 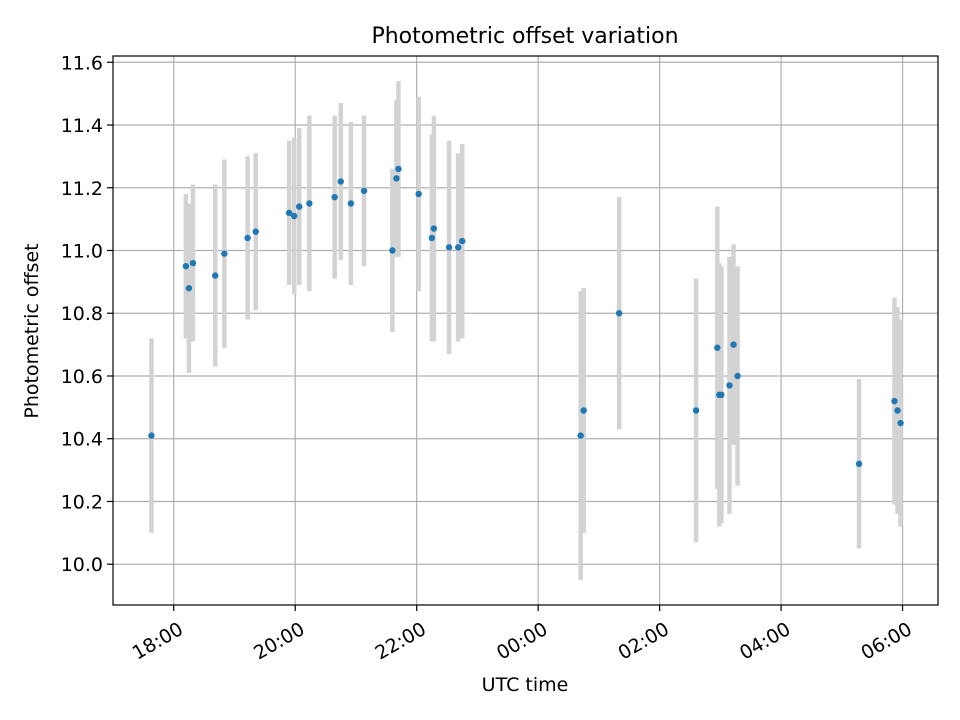 What do you see at coordinates (82, 314) in the screenshot?
I see `y-tick-label: 10.8` at bounding box center [82, 314].